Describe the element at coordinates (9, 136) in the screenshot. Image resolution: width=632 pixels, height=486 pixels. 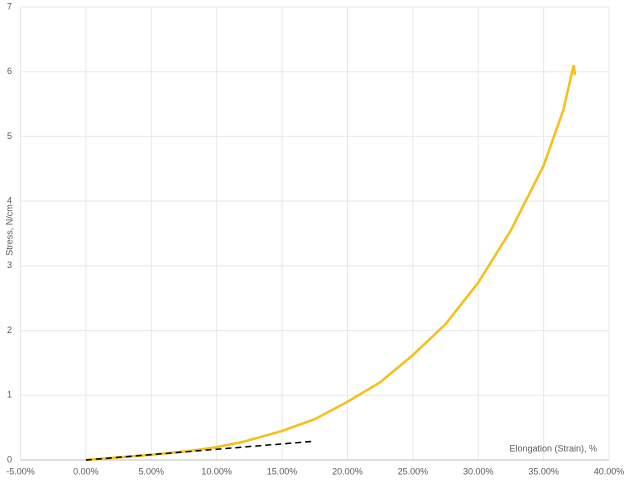
I see `y-tick-label: 5` at that location.